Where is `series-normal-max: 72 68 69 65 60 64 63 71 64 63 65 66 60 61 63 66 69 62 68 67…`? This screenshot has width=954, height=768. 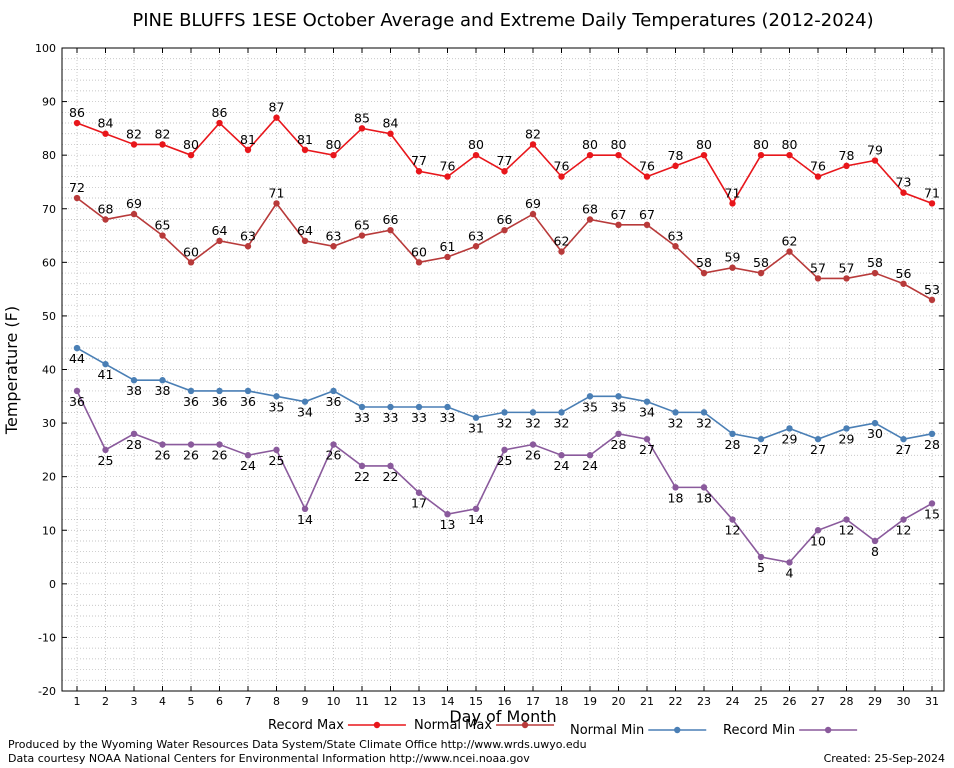
series-normal-max: 72 68 69 65 60 64 63 71 64 63 65 66 60 61 63 66 69 62 68 67… is located at coordinates (504, 242).